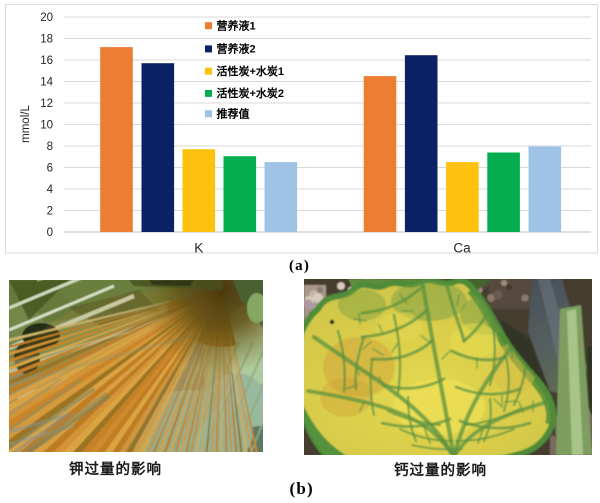 The width and height of the screenshot is (600, 503). I want to click on svg-text: K, so click(198, 248).